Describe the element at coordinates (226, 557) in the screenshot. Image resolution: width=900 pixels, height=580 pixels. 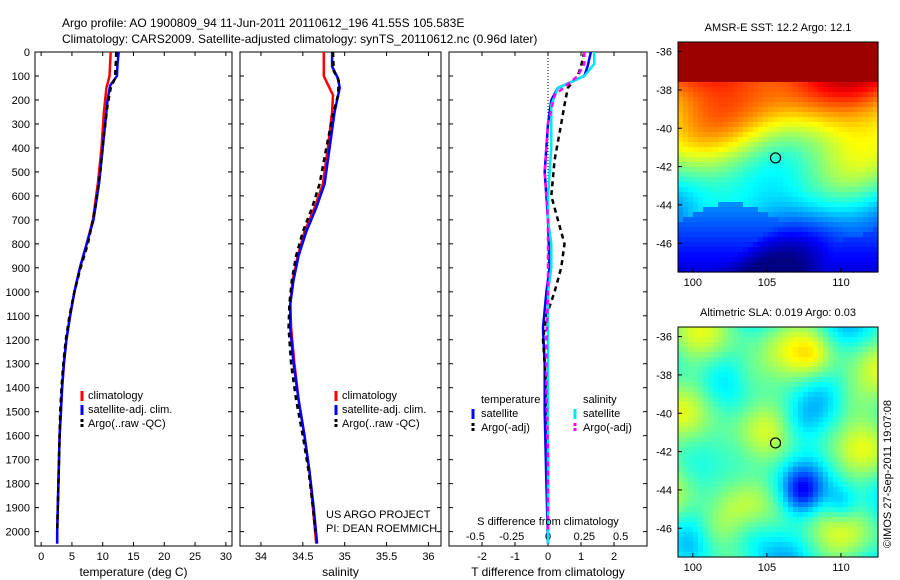
I see `x-tick-label: 30` at that location.